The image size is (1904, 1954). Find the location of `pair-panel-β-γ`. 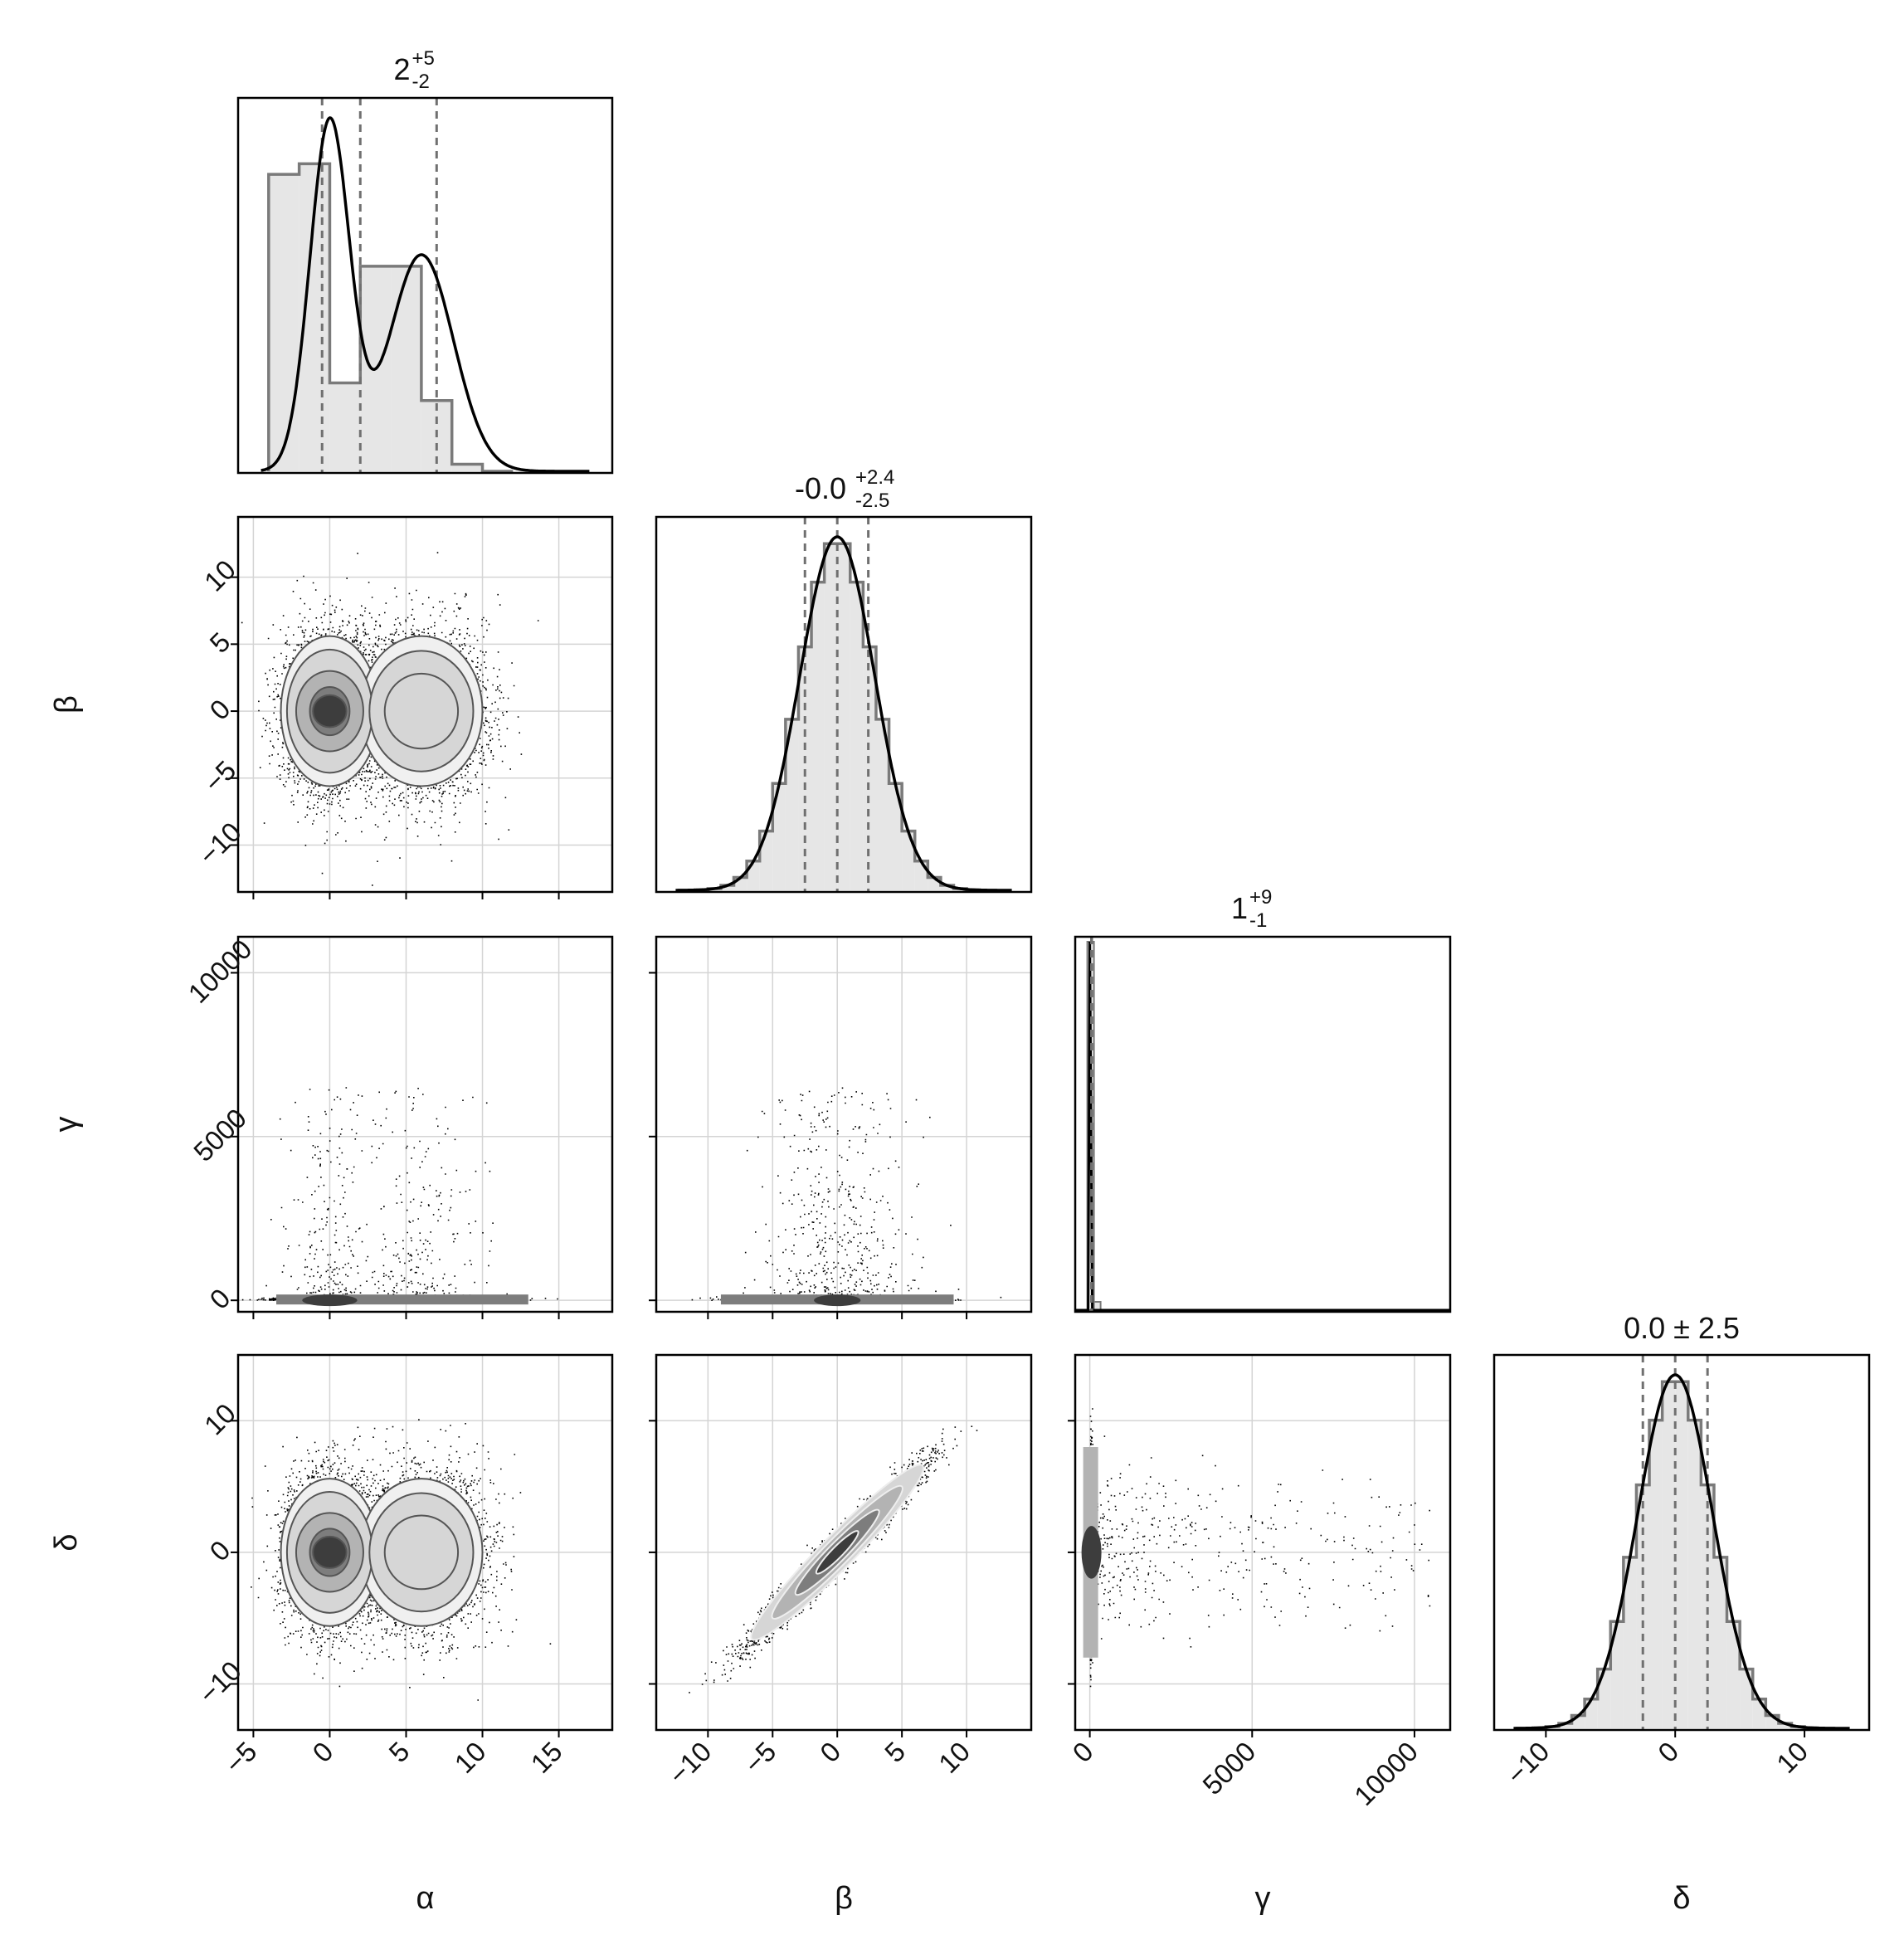

pair-panel-β-γ is located at coordinates (841, 1127).